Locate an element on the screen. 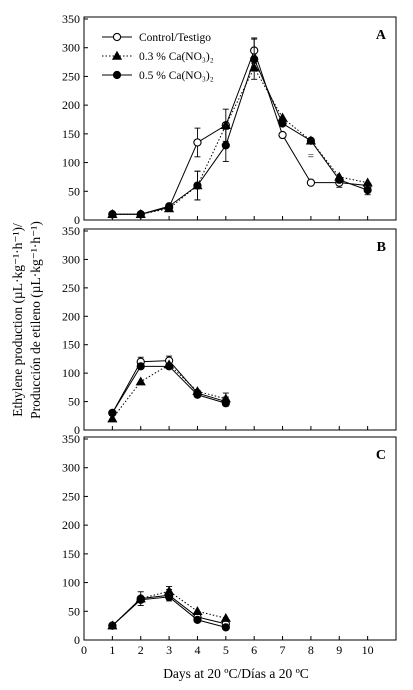 Image resolution: width=413 pixels, height=690 pixels. panel-letter: B is located at coordinates (381, 247).